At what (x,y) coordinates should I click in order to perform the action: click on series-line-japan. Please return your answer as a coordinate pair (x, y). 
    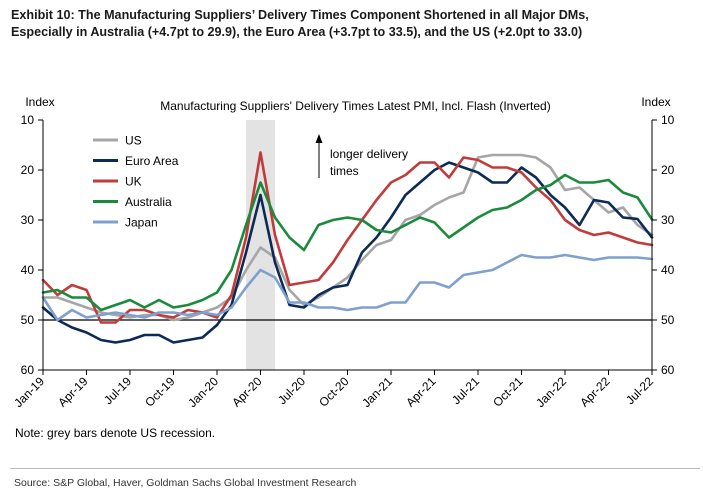
    Looking at the image, I should click on (347, 287).